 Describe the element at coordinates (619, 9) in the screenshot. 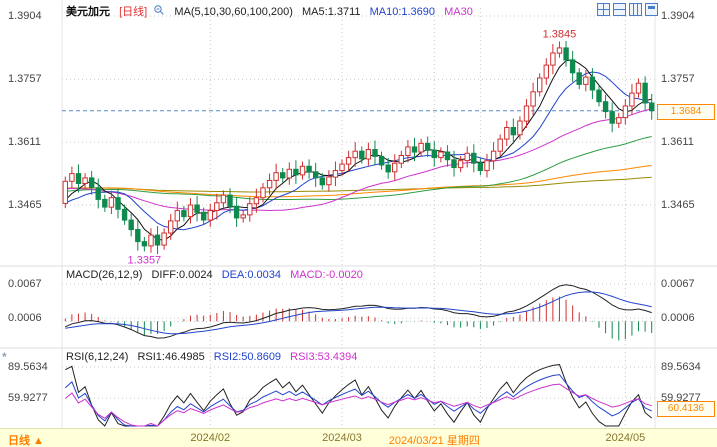

I see `layout-split-horizontal-icon` at that location.